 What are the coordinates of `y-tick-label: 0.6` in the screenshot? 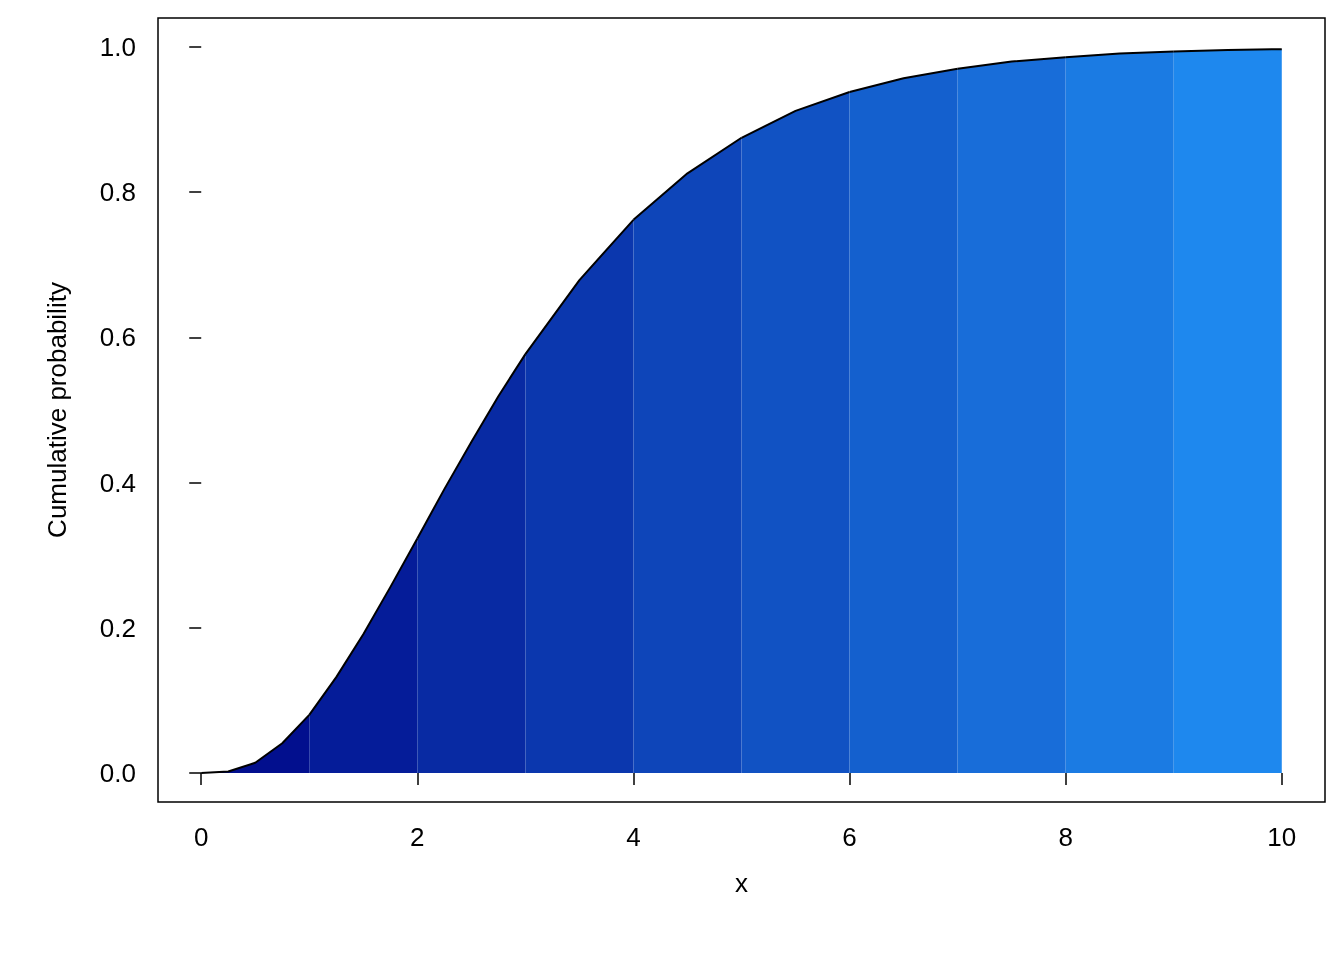 It's located at (117, 337).